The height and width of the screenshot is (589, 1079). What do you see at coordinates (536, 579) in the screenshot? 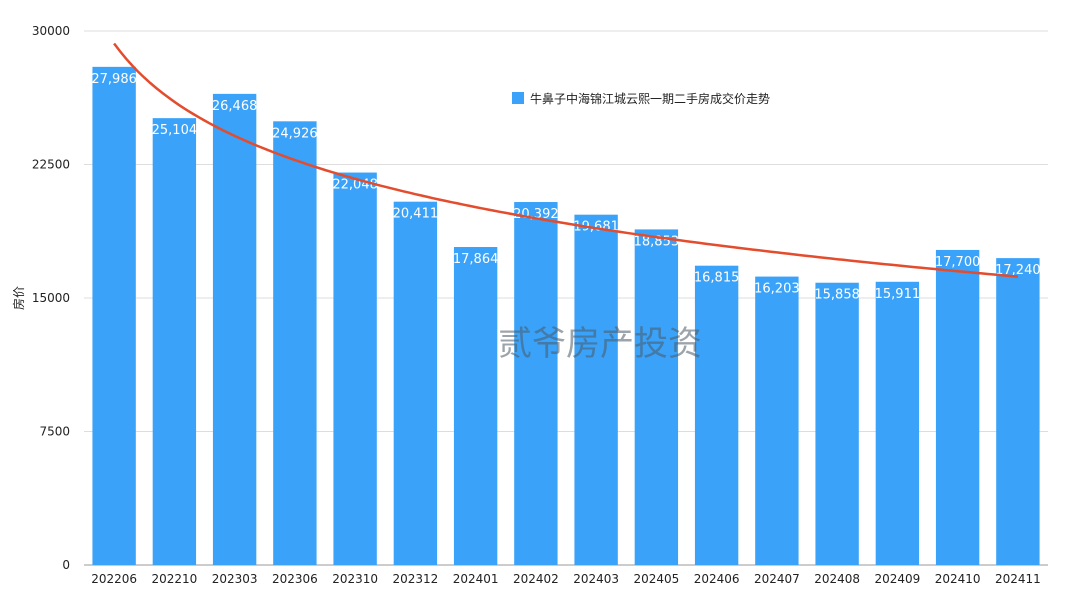
I see `x-tick-label: 202402` at bounding box center [536, 579].